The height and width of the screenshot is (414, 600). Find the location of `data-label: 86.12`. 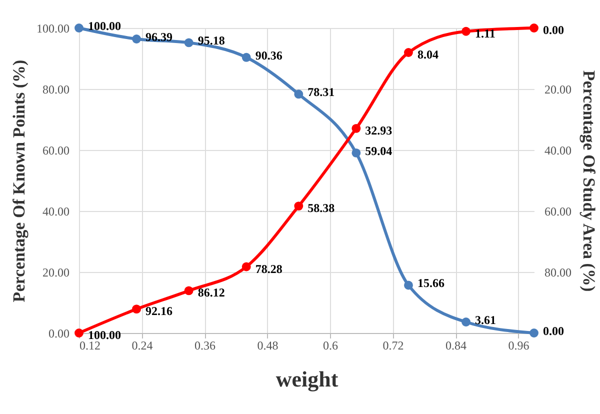

data-label: 86.12 is located at coordinates (211, 293).